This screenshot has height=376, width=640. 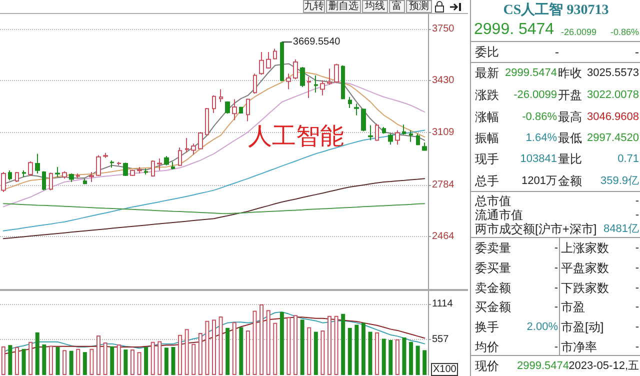 I want to click on text: 2999. 5474, so click(x=514, y=29).